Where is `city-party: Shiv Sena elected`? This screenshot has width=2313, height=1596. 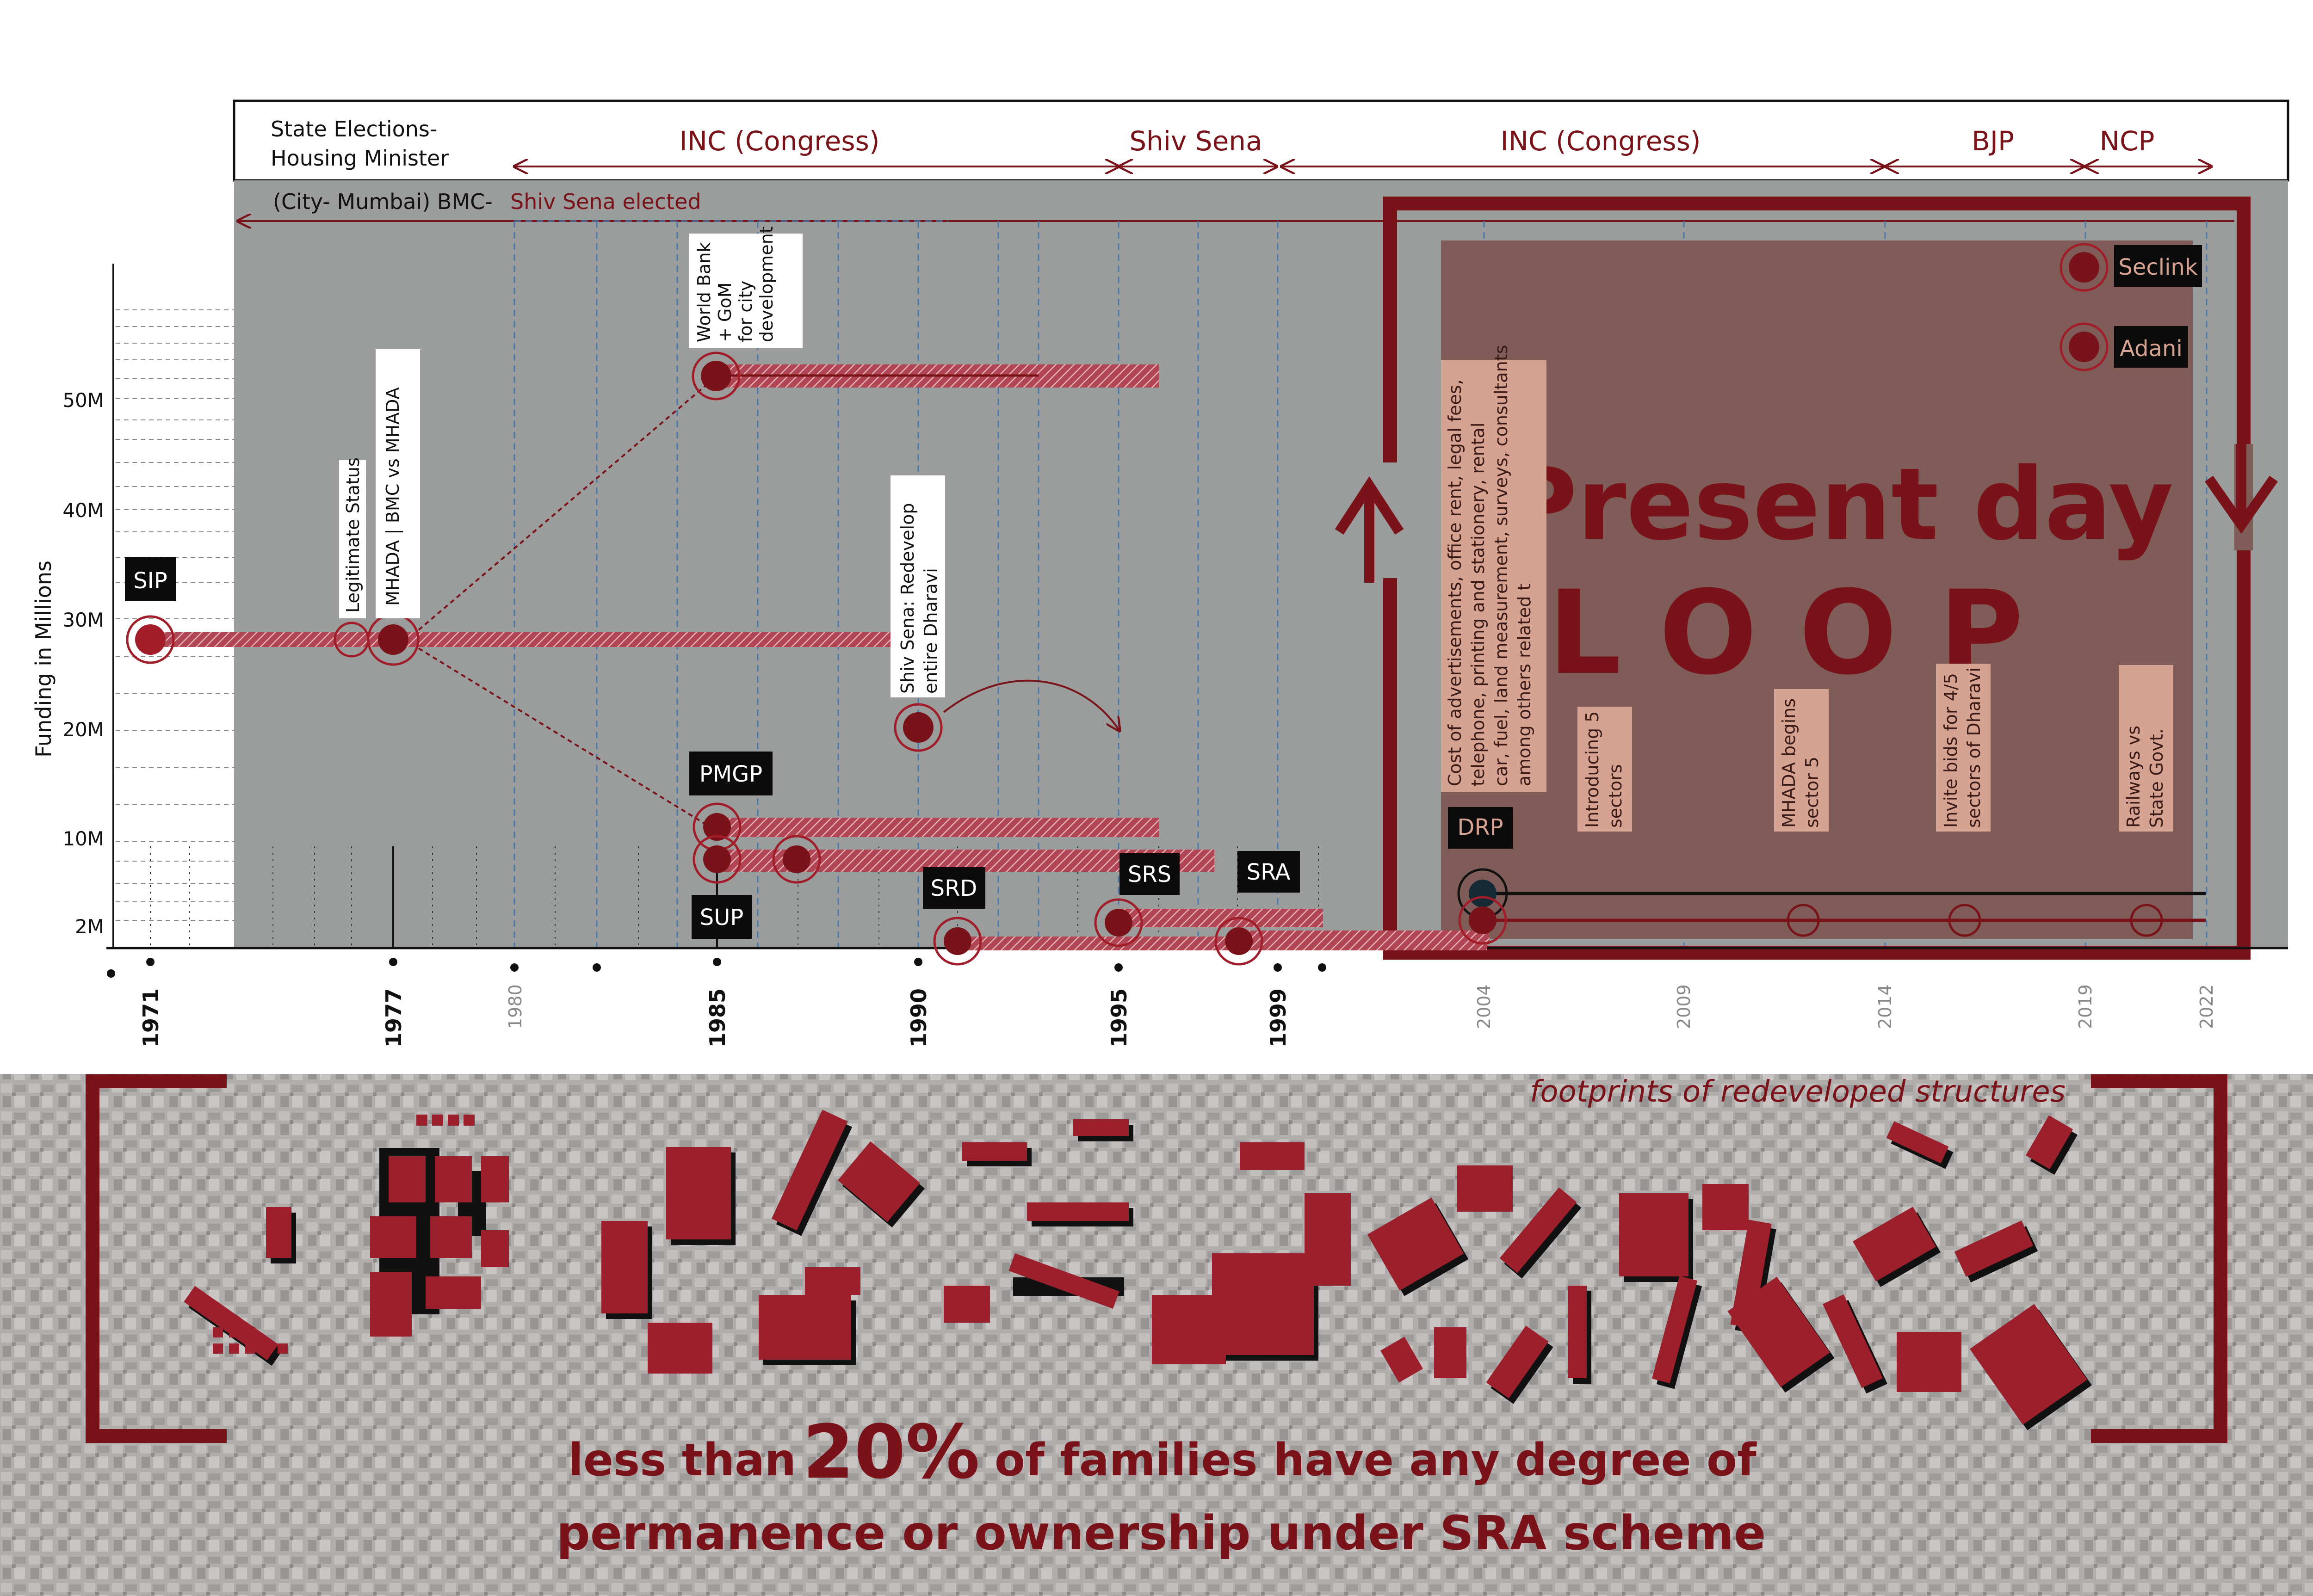 city-party: Shiv Sena elected is located at coordinates (605, 202).